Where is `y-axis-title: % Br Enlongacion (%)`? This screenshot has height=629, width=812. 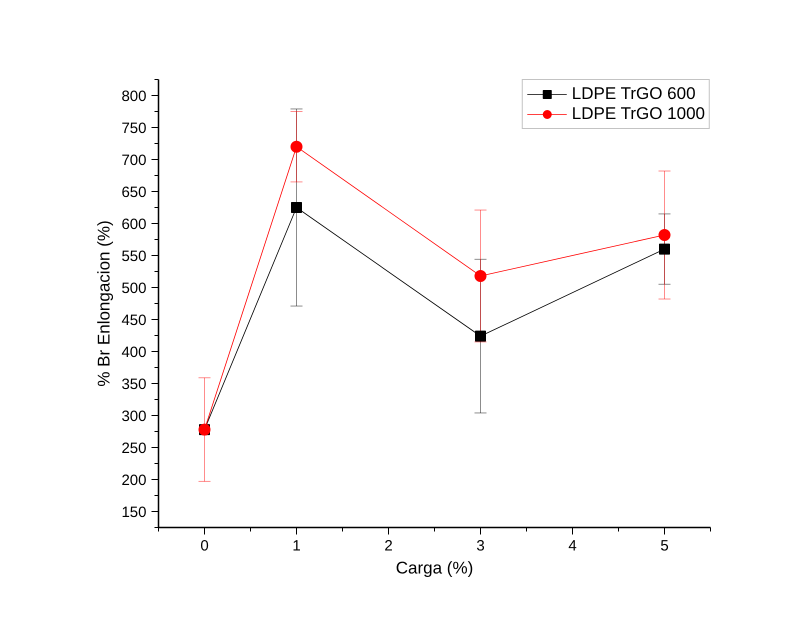
y-axis-title: % Br Enlongacion (%) is located at coordinates (104, 303).